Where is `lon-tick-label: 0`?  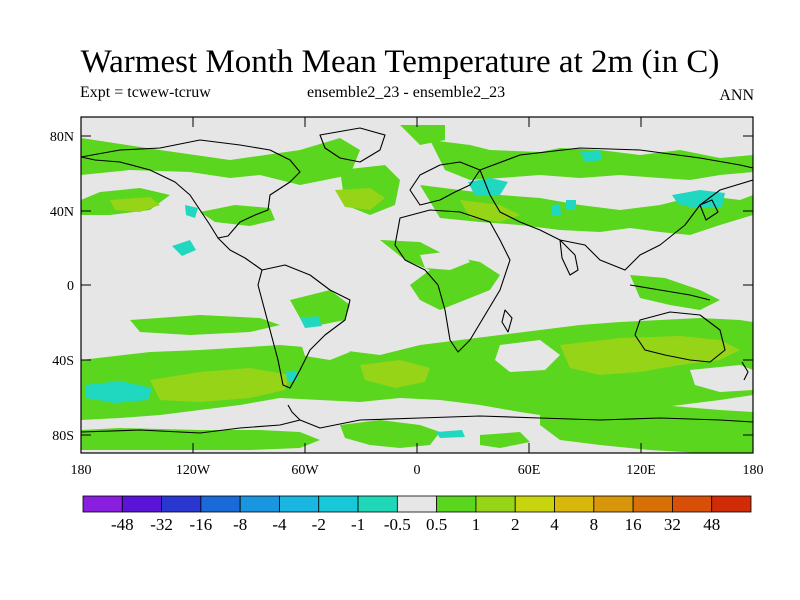
lon-tick-label: 0 is located at coordinates (417, 470).